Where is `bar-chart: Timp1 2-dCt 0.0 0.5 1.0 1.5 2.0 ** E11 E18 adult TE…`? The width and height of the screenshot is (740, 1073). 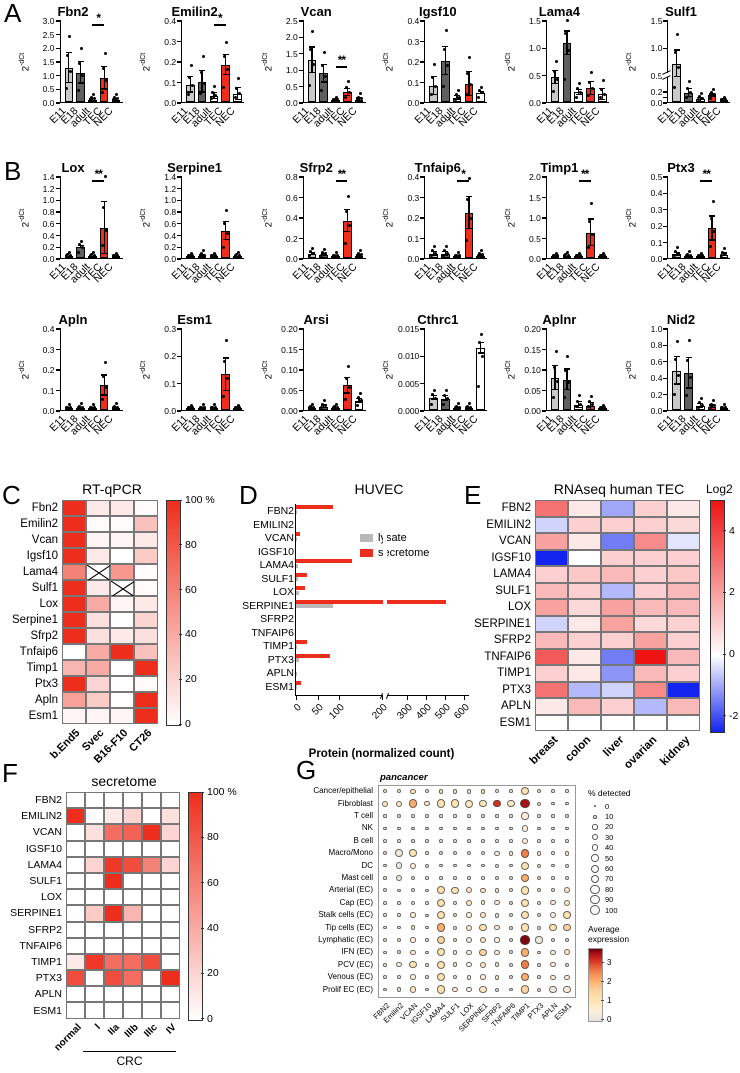
bar-chart: Timp1 2-dCt 0.0 0.5 1.0 1.5 2.0 ** E11 E18 adult TE… is located at coordinates (559, 228).